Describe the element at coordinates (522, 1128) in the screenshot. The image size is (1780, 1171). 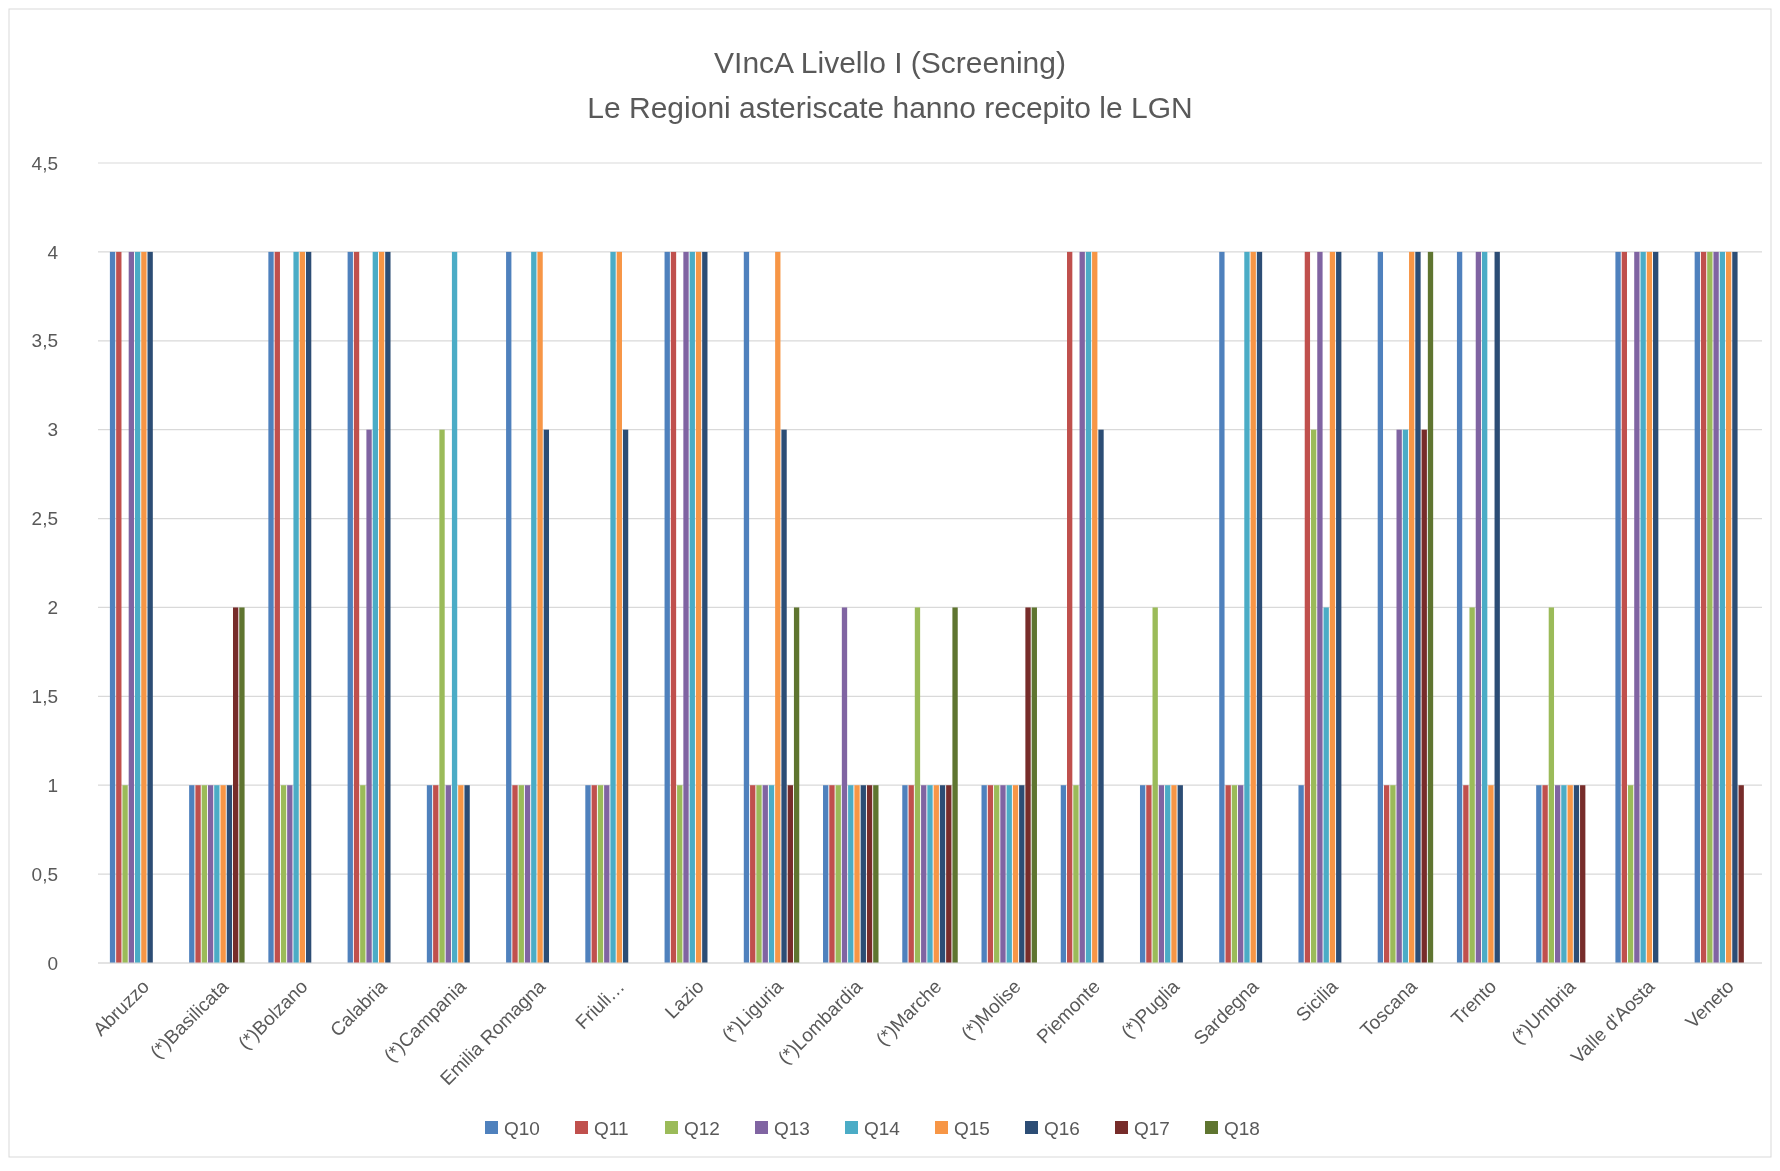
I see `legend-label: Q10` at that location.